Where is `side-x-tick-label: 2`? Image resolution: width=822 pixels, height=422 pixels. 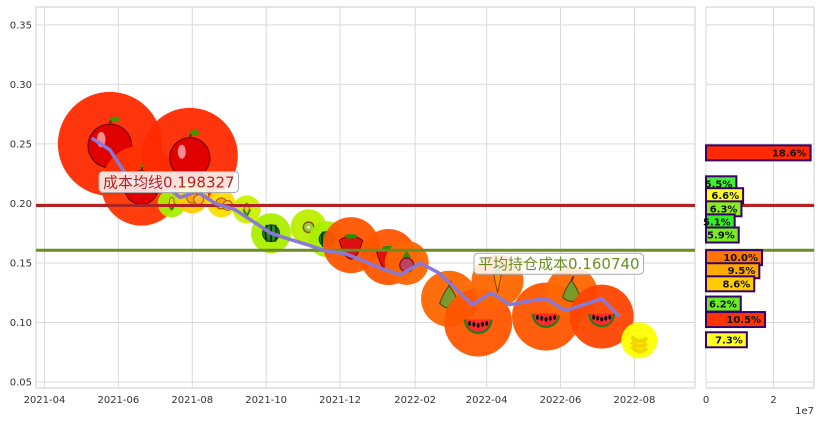 side-x-tick-label: 2 is located at coordinates (773, 400).